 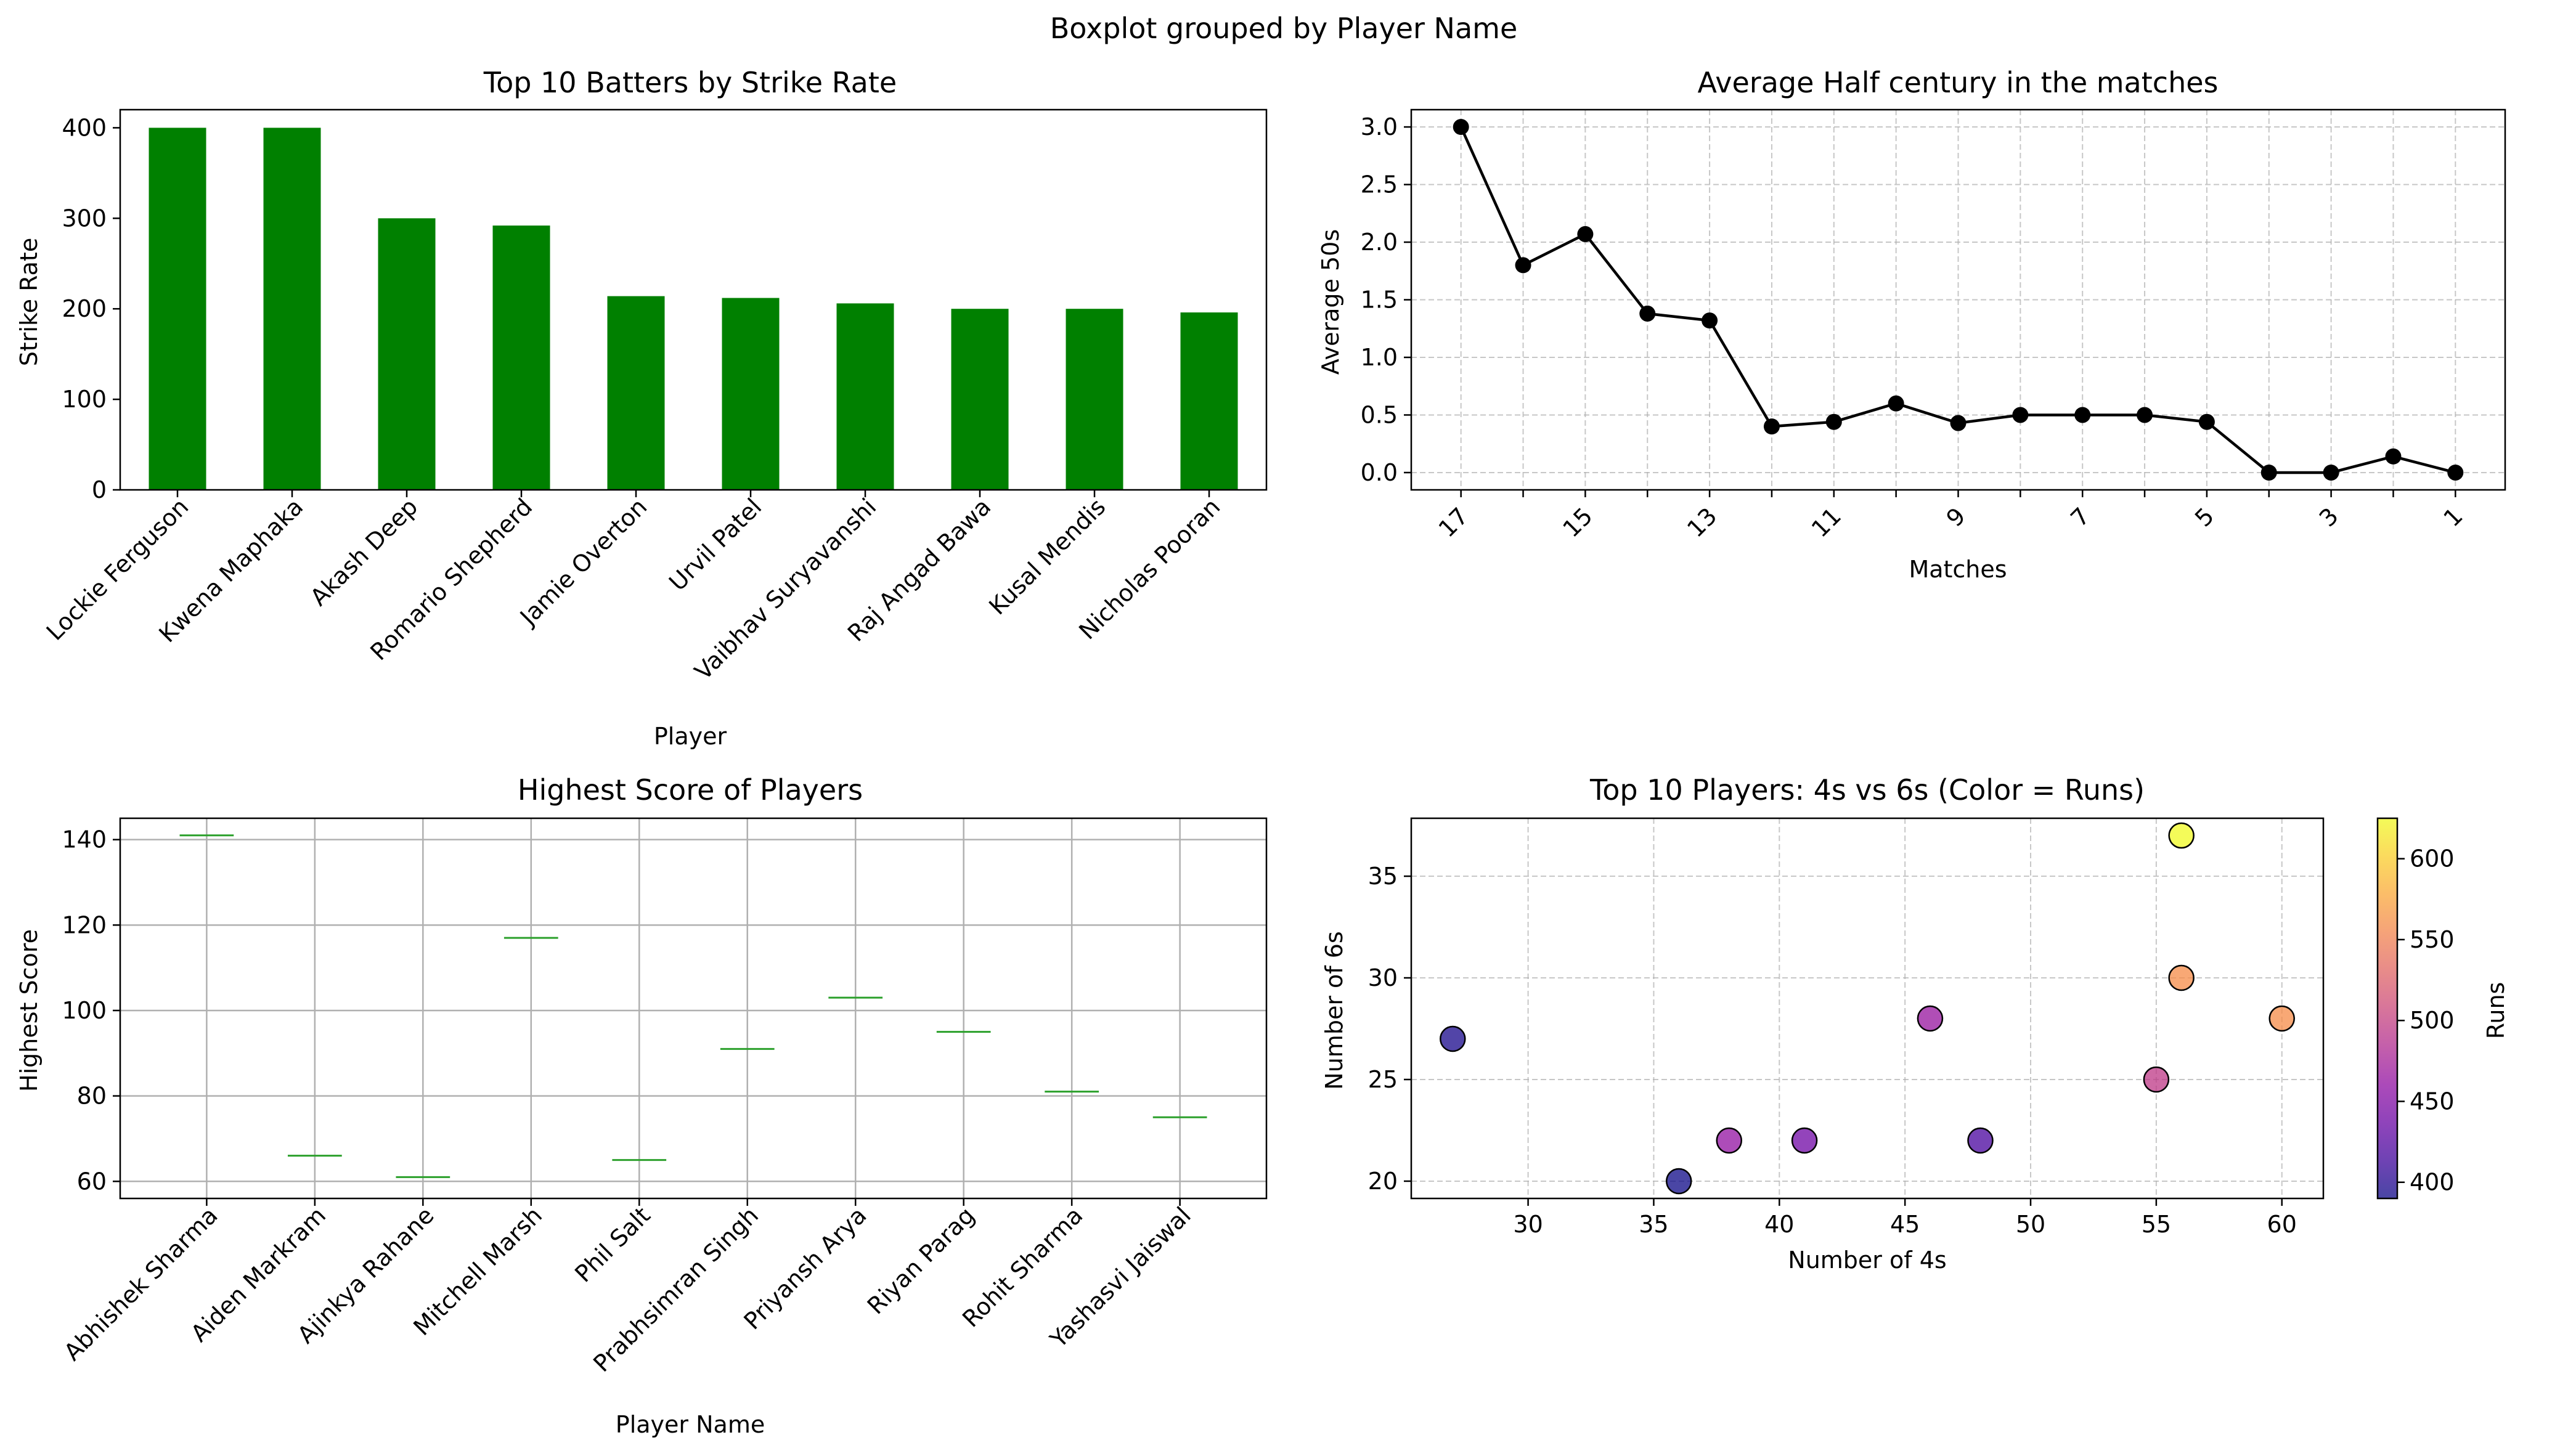 What do you see at coordinates (84, 839) in the screenshot?
I see `y-tick-label: 140` at bounding box center [84, 839].